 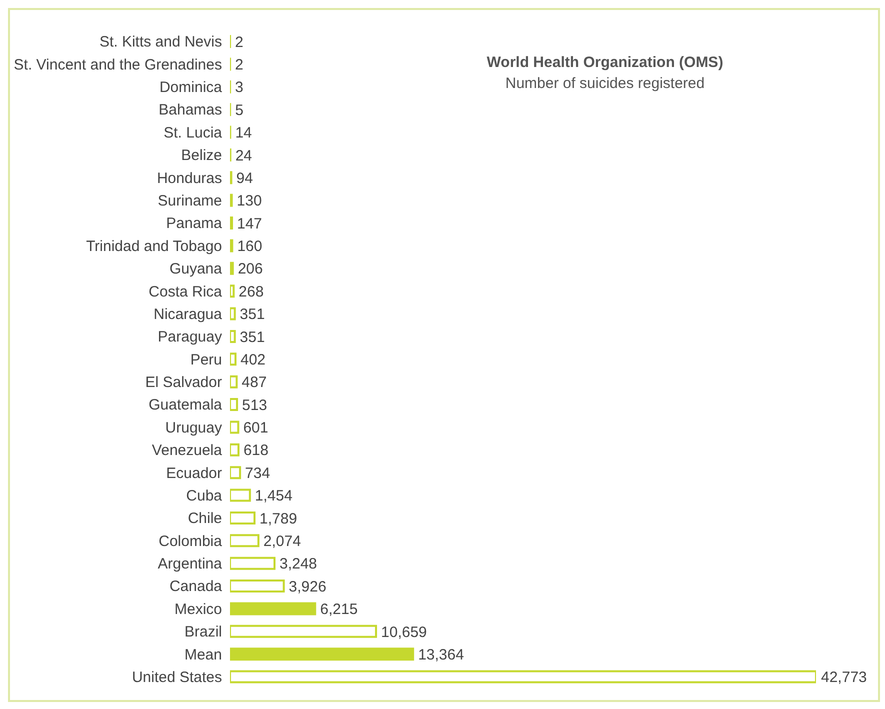 What do you see at coordinates (204, 495) in the screenshot?
I see `y-tick-label: Cuba` at bounding box center [204, 495].